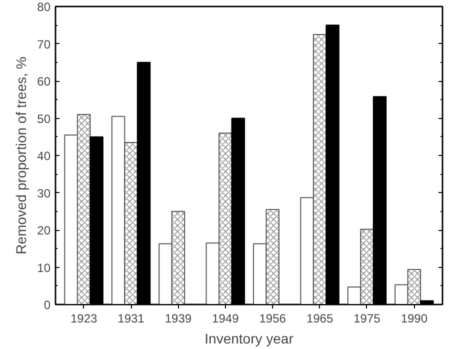  What do you see at coordinates (44, 267) in the screenshot?
I see `y-tick-label: 10` at bounding box center [44, 267].